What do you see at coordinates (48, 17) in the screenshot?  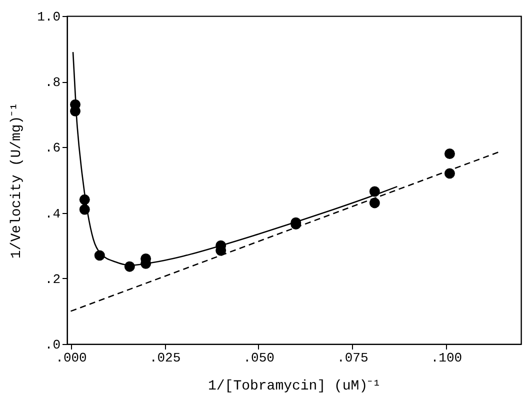 I see `y-tick-label: 1.0` at bounding box center [48, 17].